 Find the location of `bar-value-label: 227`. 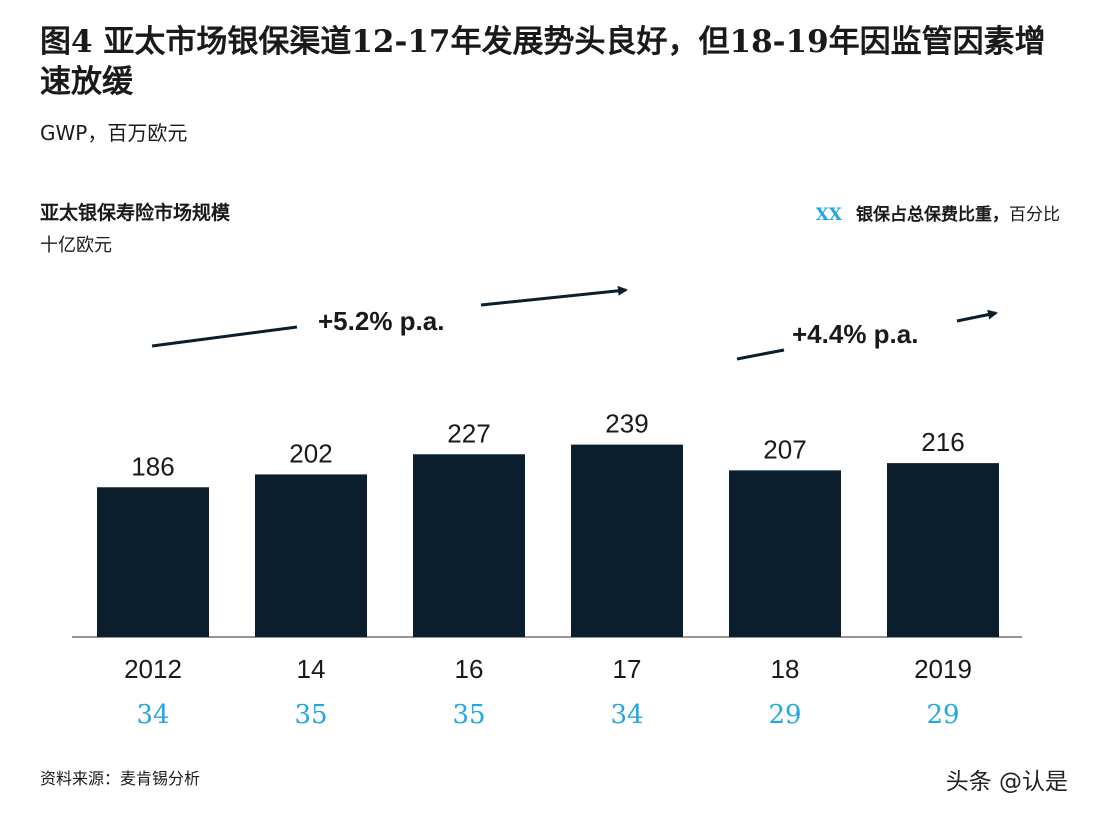

bar-value-label: 227 is located at coordinates (468, 433).